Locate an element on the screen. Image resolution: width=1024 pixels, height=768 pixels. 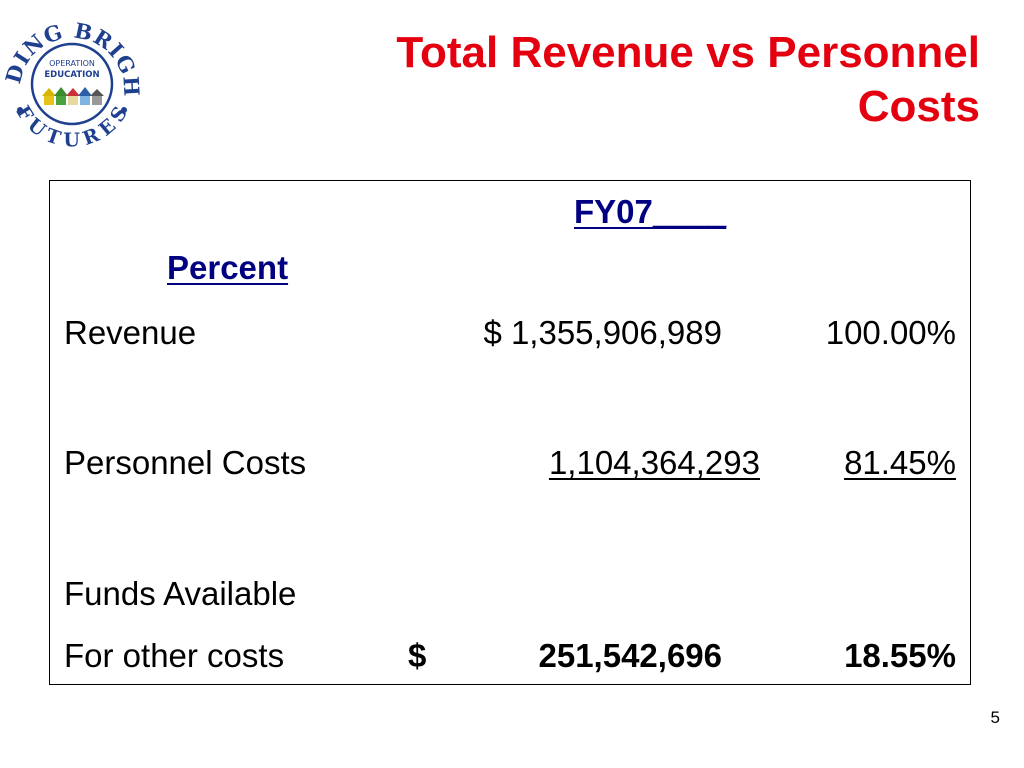
row-personnel-percent: 81.45% is located at coordinates (900, 462).